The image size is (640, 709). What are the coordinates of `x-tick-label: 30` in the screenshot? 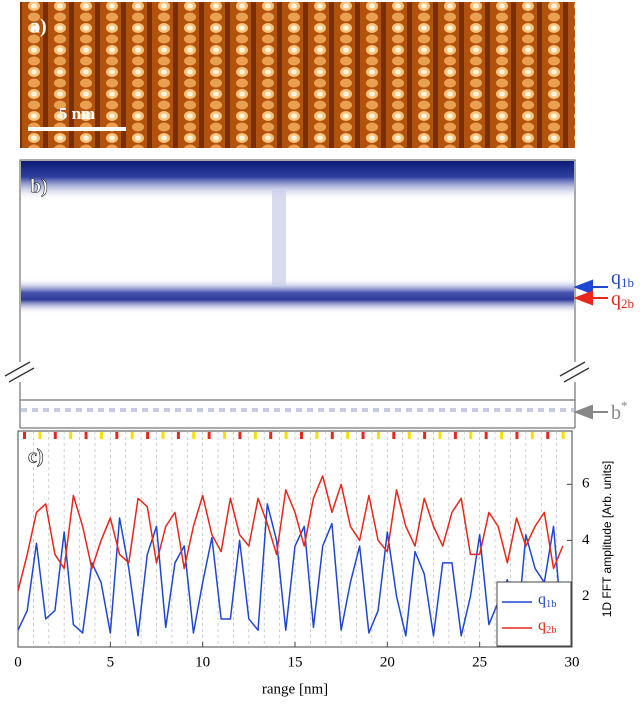 It's located at (572, 662).